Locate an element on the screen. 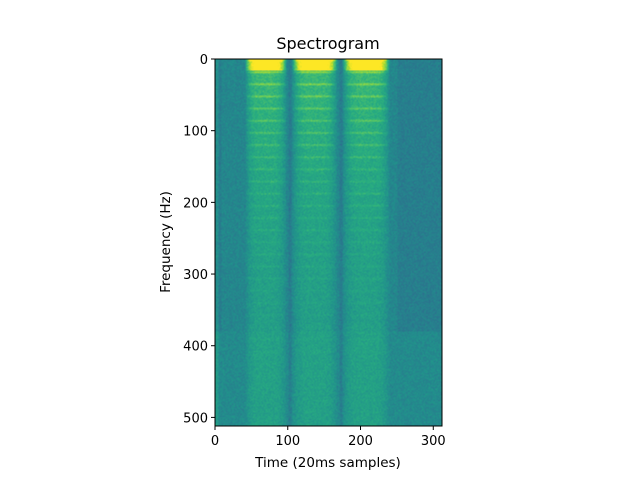 The image size is (640, 480). y-tick-label: 400 is located at coordinates (195, 347).